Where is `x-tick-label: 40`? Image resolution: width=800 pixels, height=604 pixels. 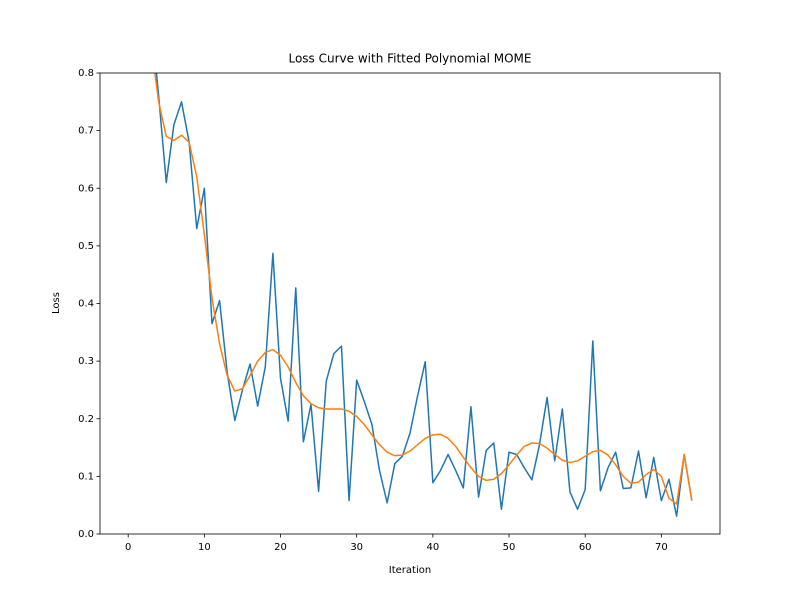
x-tick-label: 40 is located at coordinates (432, 547).